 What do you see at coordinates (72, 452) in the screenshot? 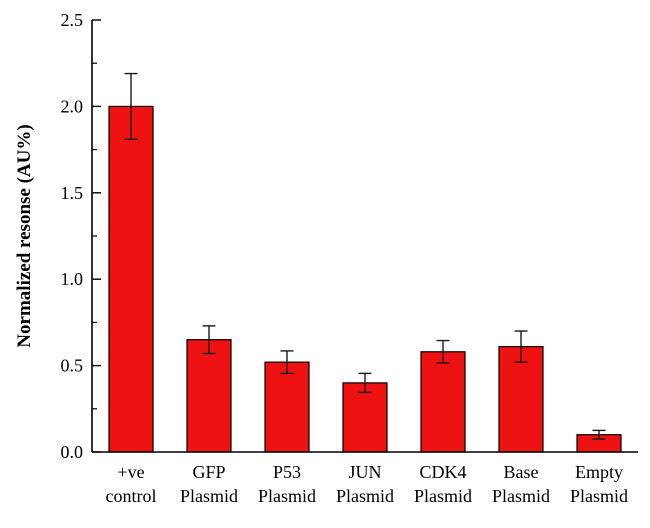
I see `y-axis-tick-label: 0.0` at bounding box center [72, 452].